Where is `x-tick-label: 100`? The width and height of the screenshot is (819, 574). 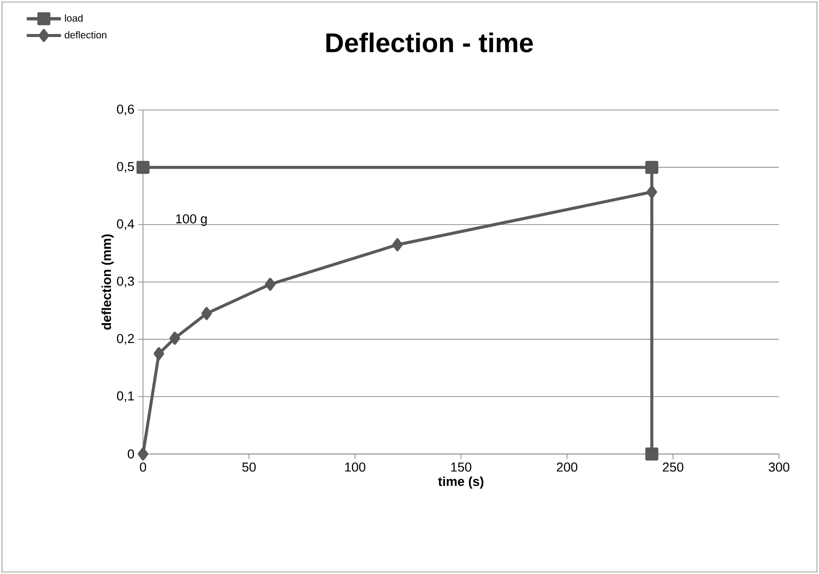 x-tick-label: 100 is located at coordinates (355, 467).